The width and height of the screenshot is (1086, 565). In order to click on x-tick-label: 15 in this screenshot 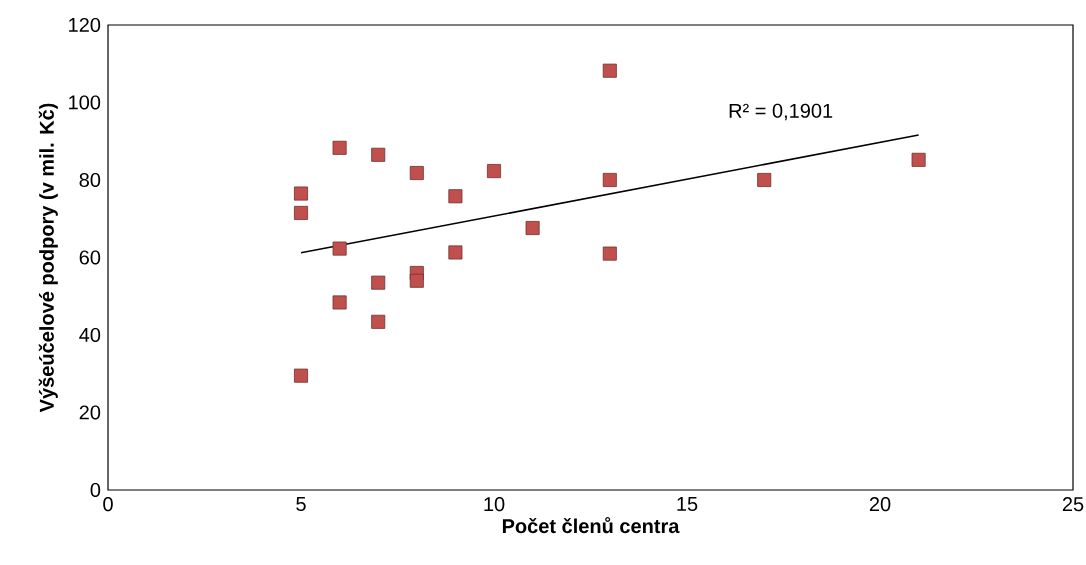, I will do `click(687, 504)`.